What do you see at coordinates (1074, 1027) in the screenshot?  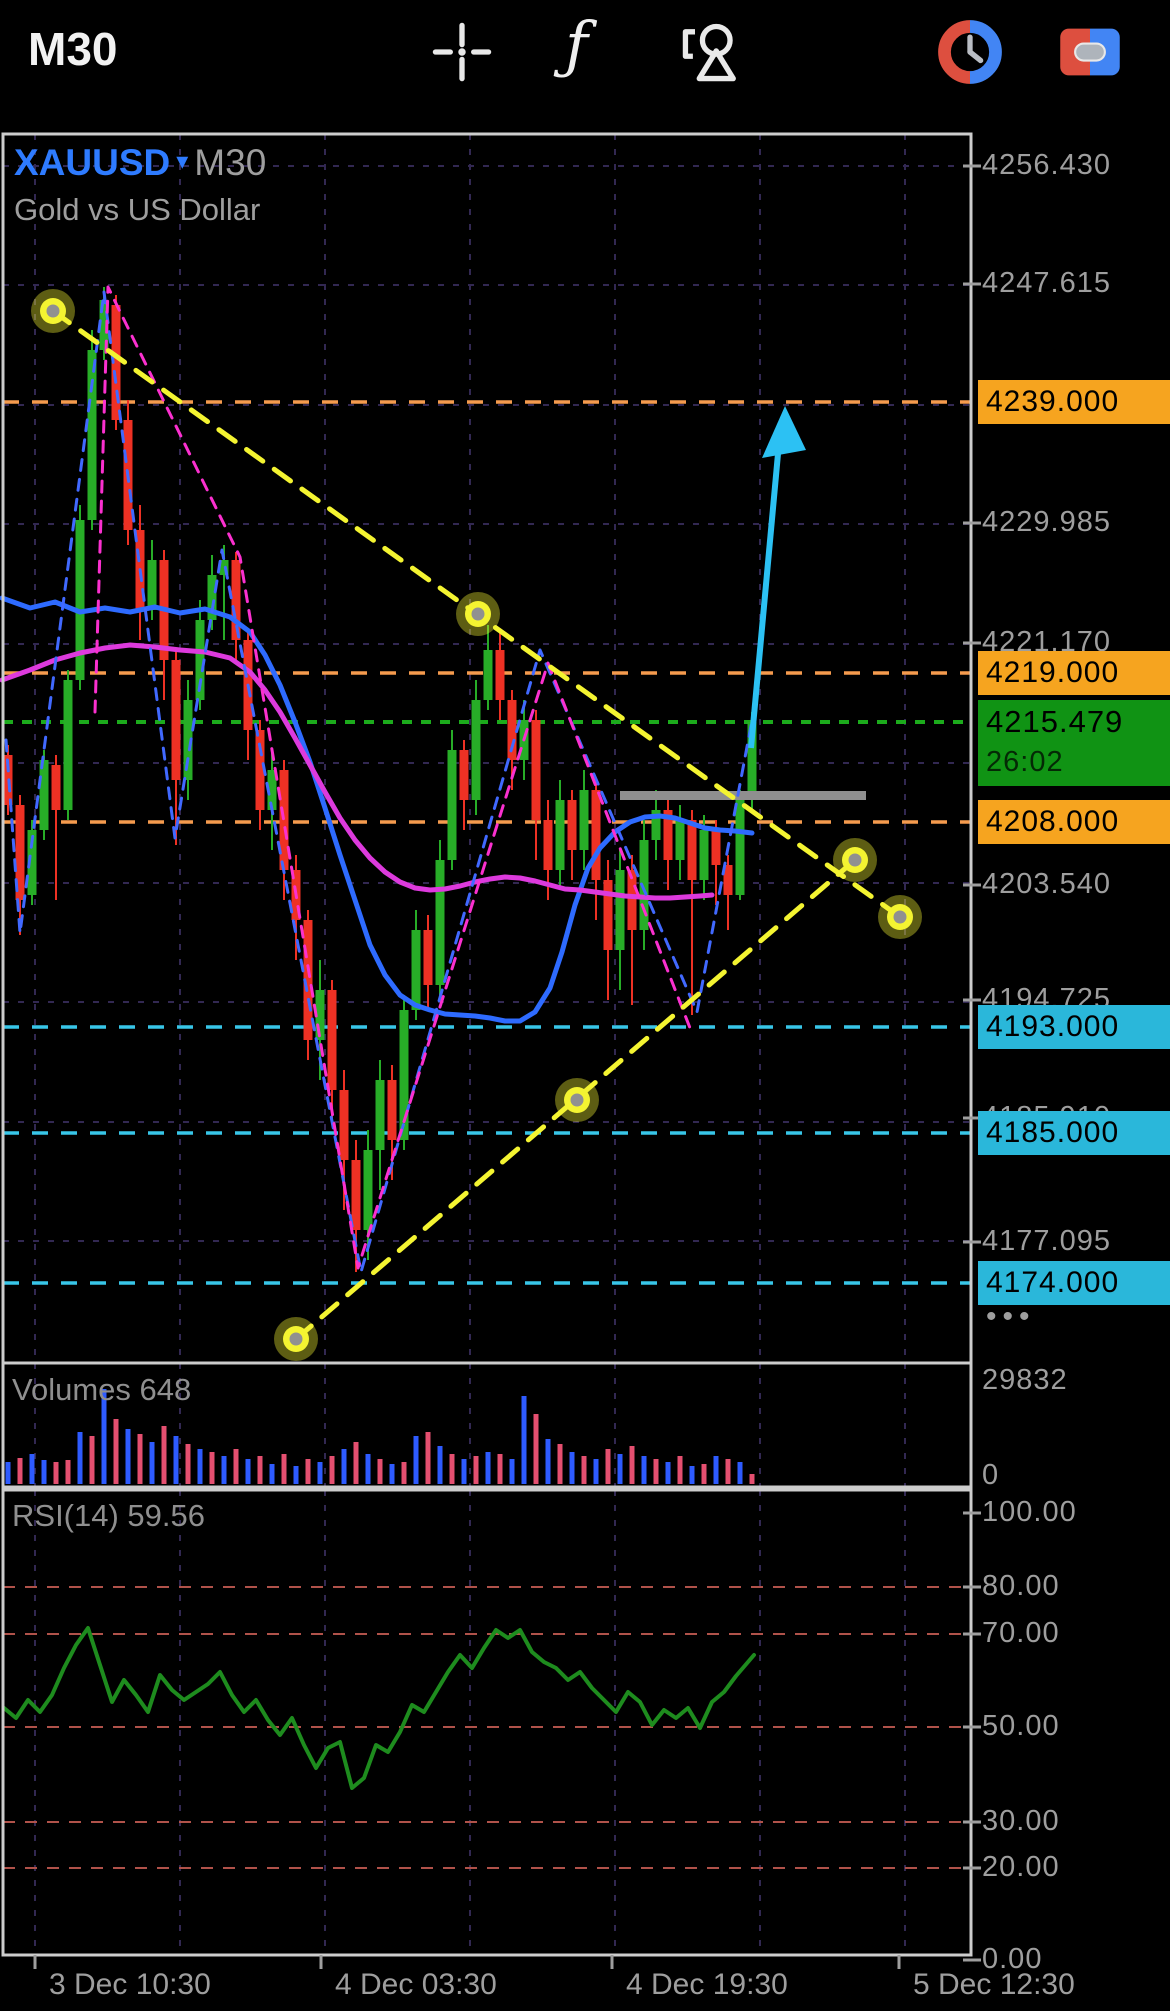 I see `price-level-badge: 4193.000` at bounding box center [1074, 1027].